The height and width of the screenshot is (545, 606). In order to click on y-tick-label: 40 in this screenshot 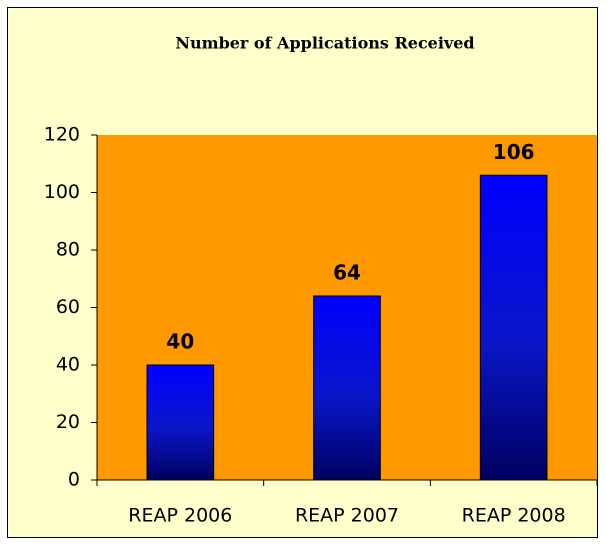, I will do `click(68, 365)`.